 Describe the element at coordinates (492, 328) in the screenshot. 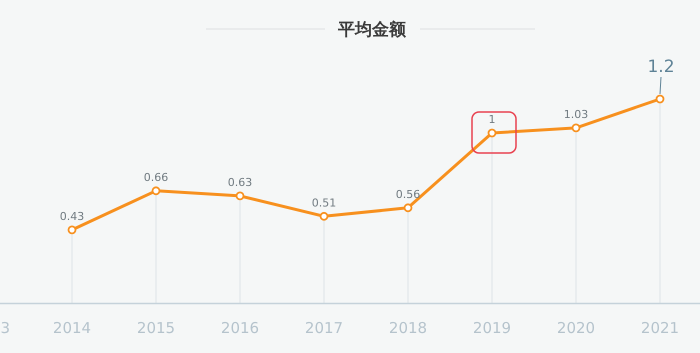

I see `x-tick-label: 2019` at that location.